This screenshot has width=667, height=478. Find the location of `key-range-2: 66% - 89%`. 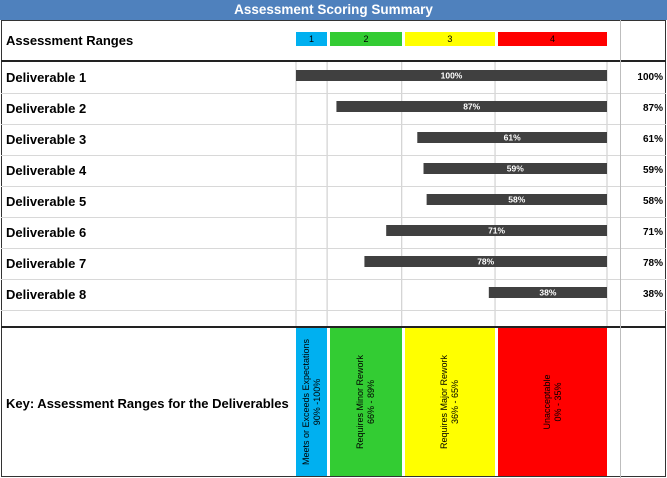

key-range-2: 66% - 89% is located at coordinates (370, 402).